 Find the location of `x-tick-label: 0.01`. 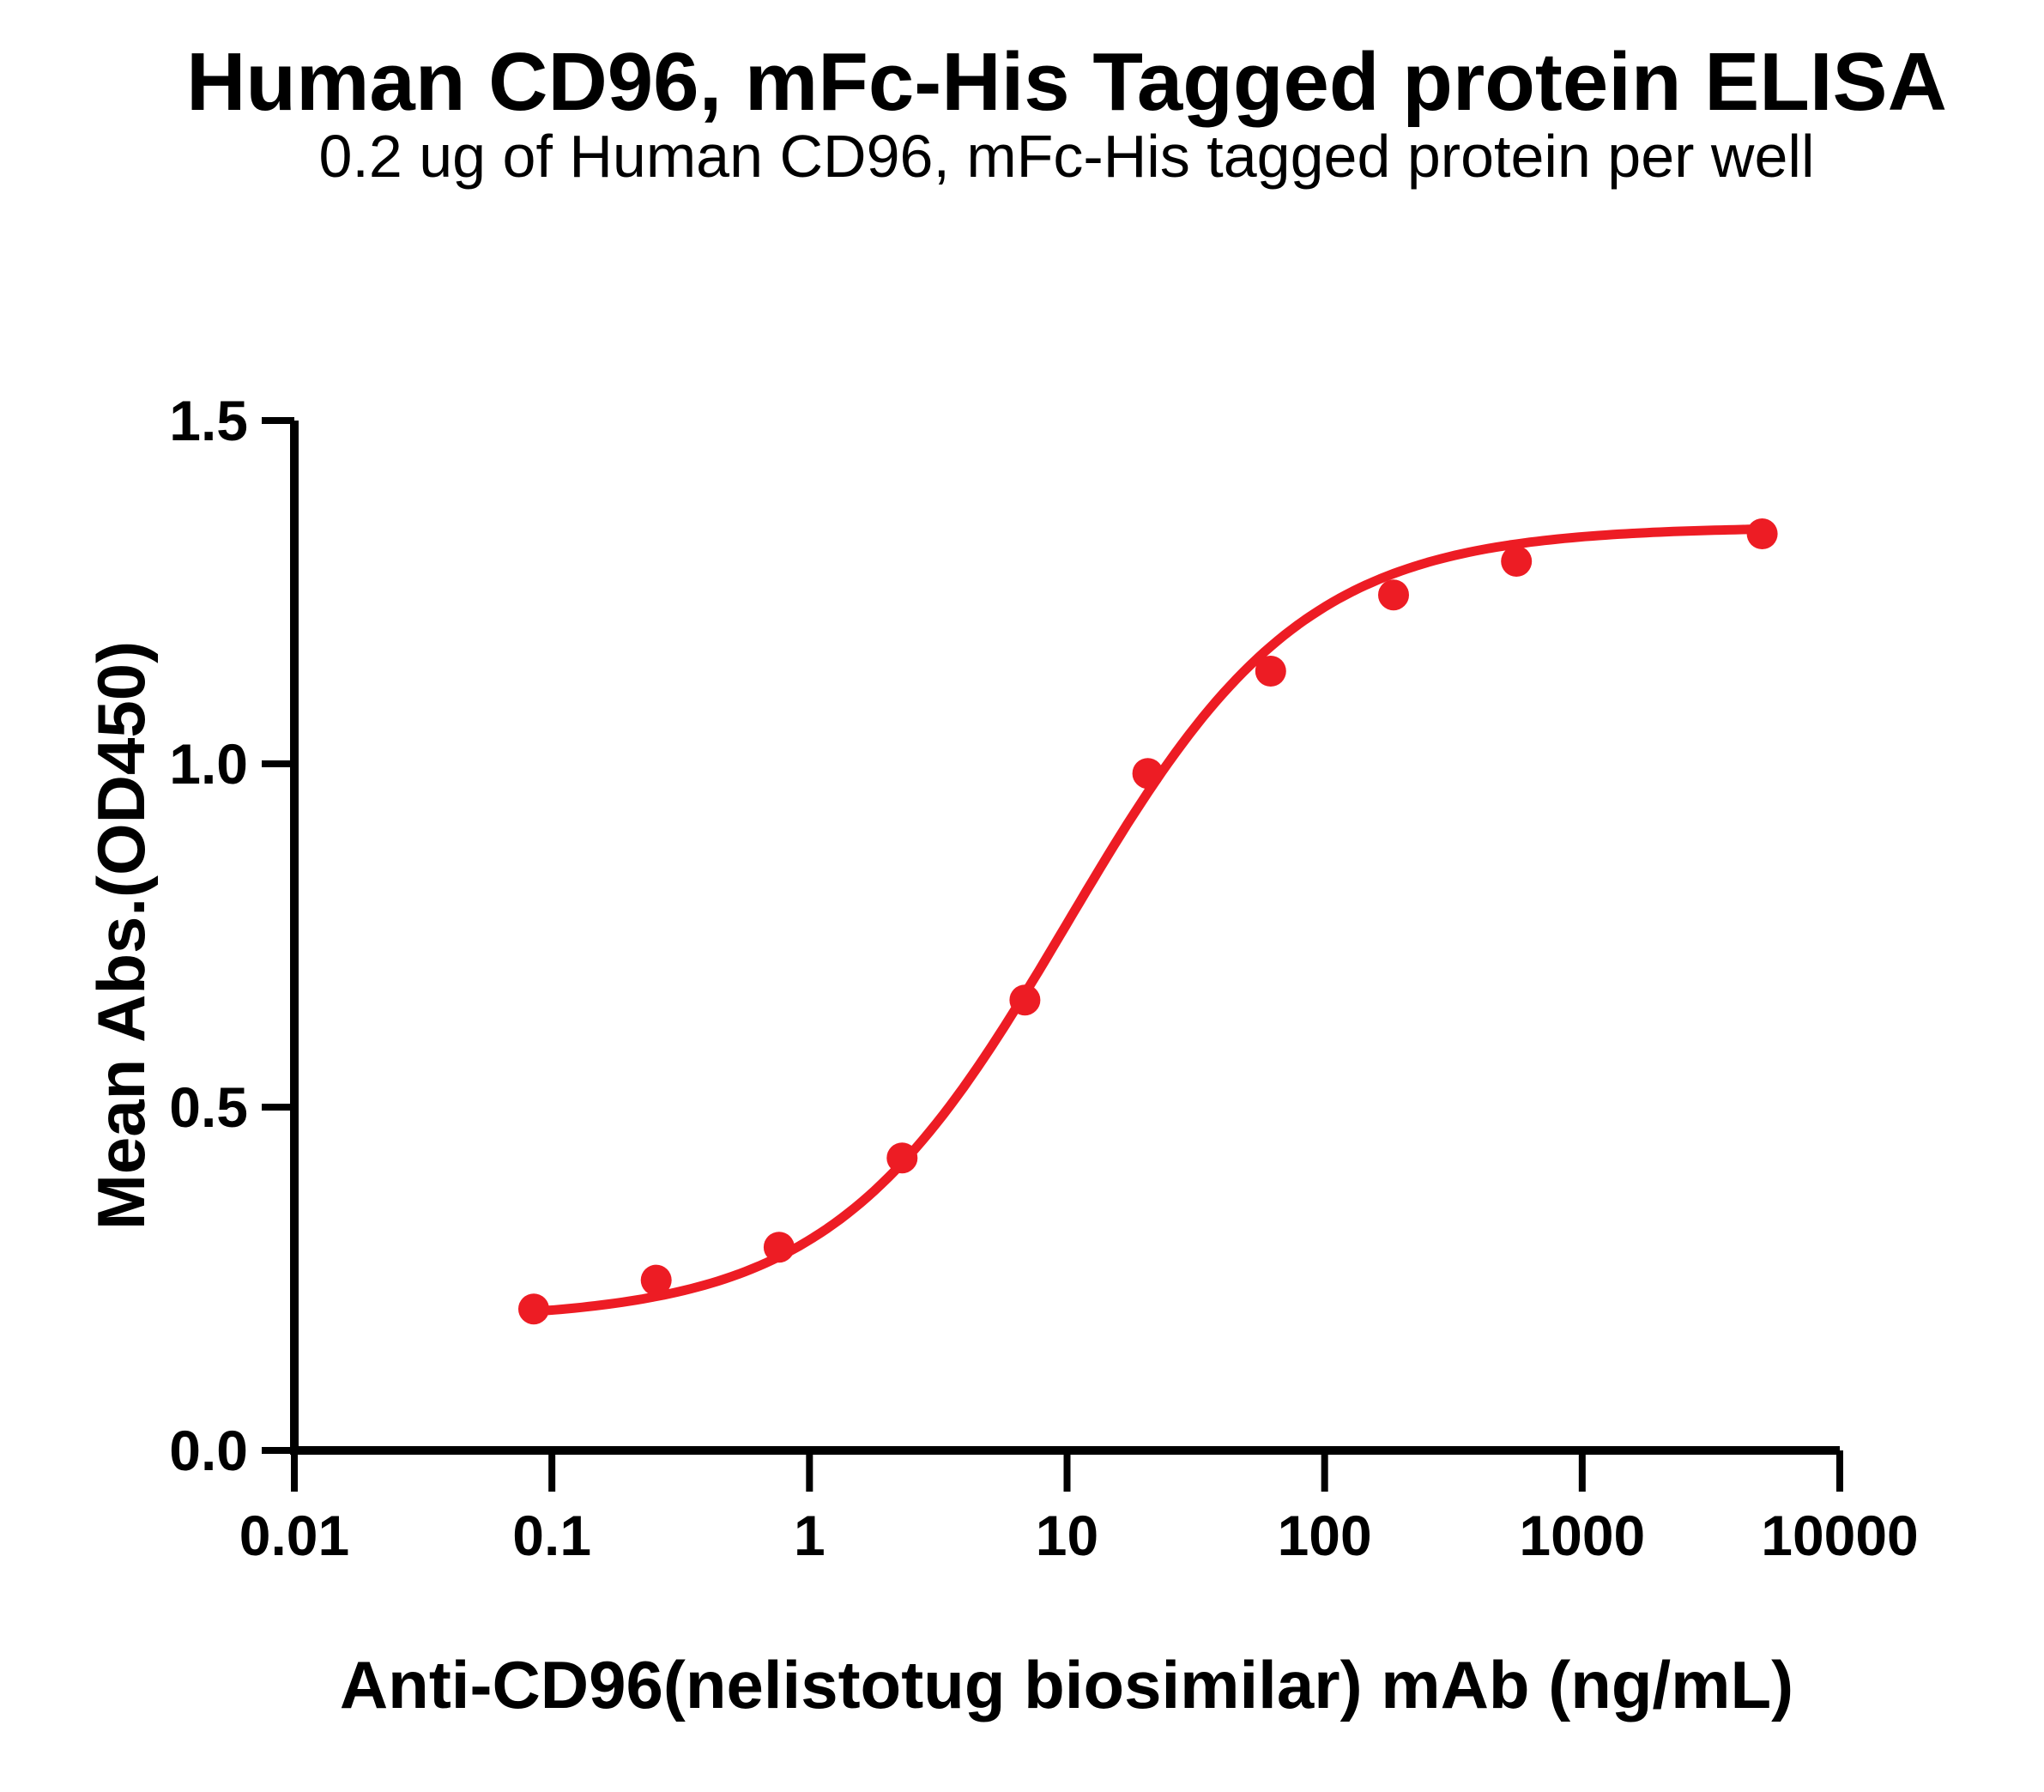

x-tick-label: 0.01 is located at coordinates (294, 1535).